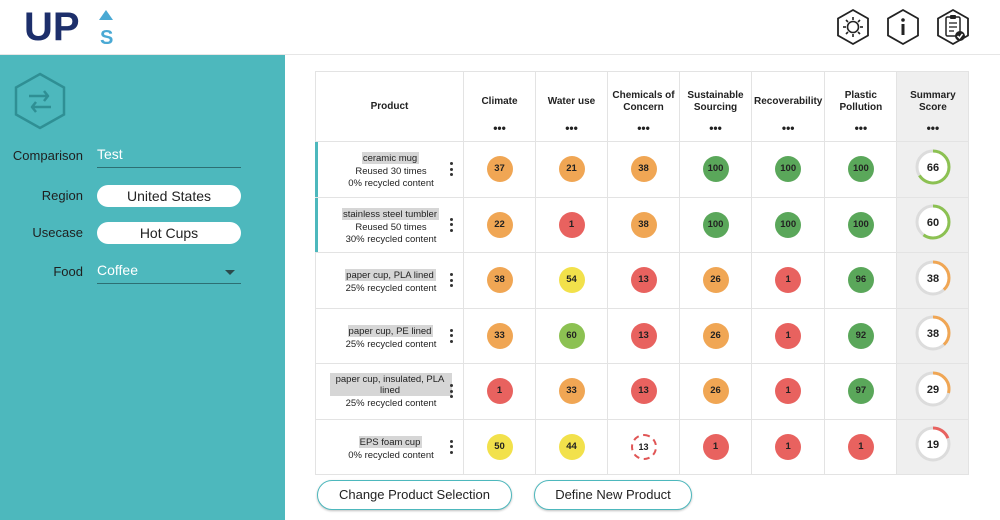  I want to click on product-cell: paper cup, PE lined 25% recycled content, so click(389, 335).